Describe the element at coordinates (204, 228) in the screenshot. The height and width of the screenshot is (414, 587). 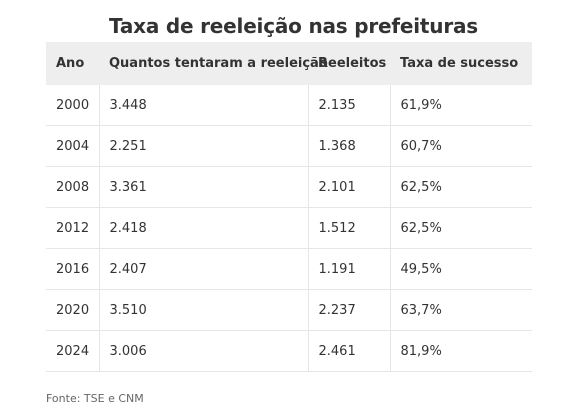
I see `cell-tentaram: 2.418` at that location.